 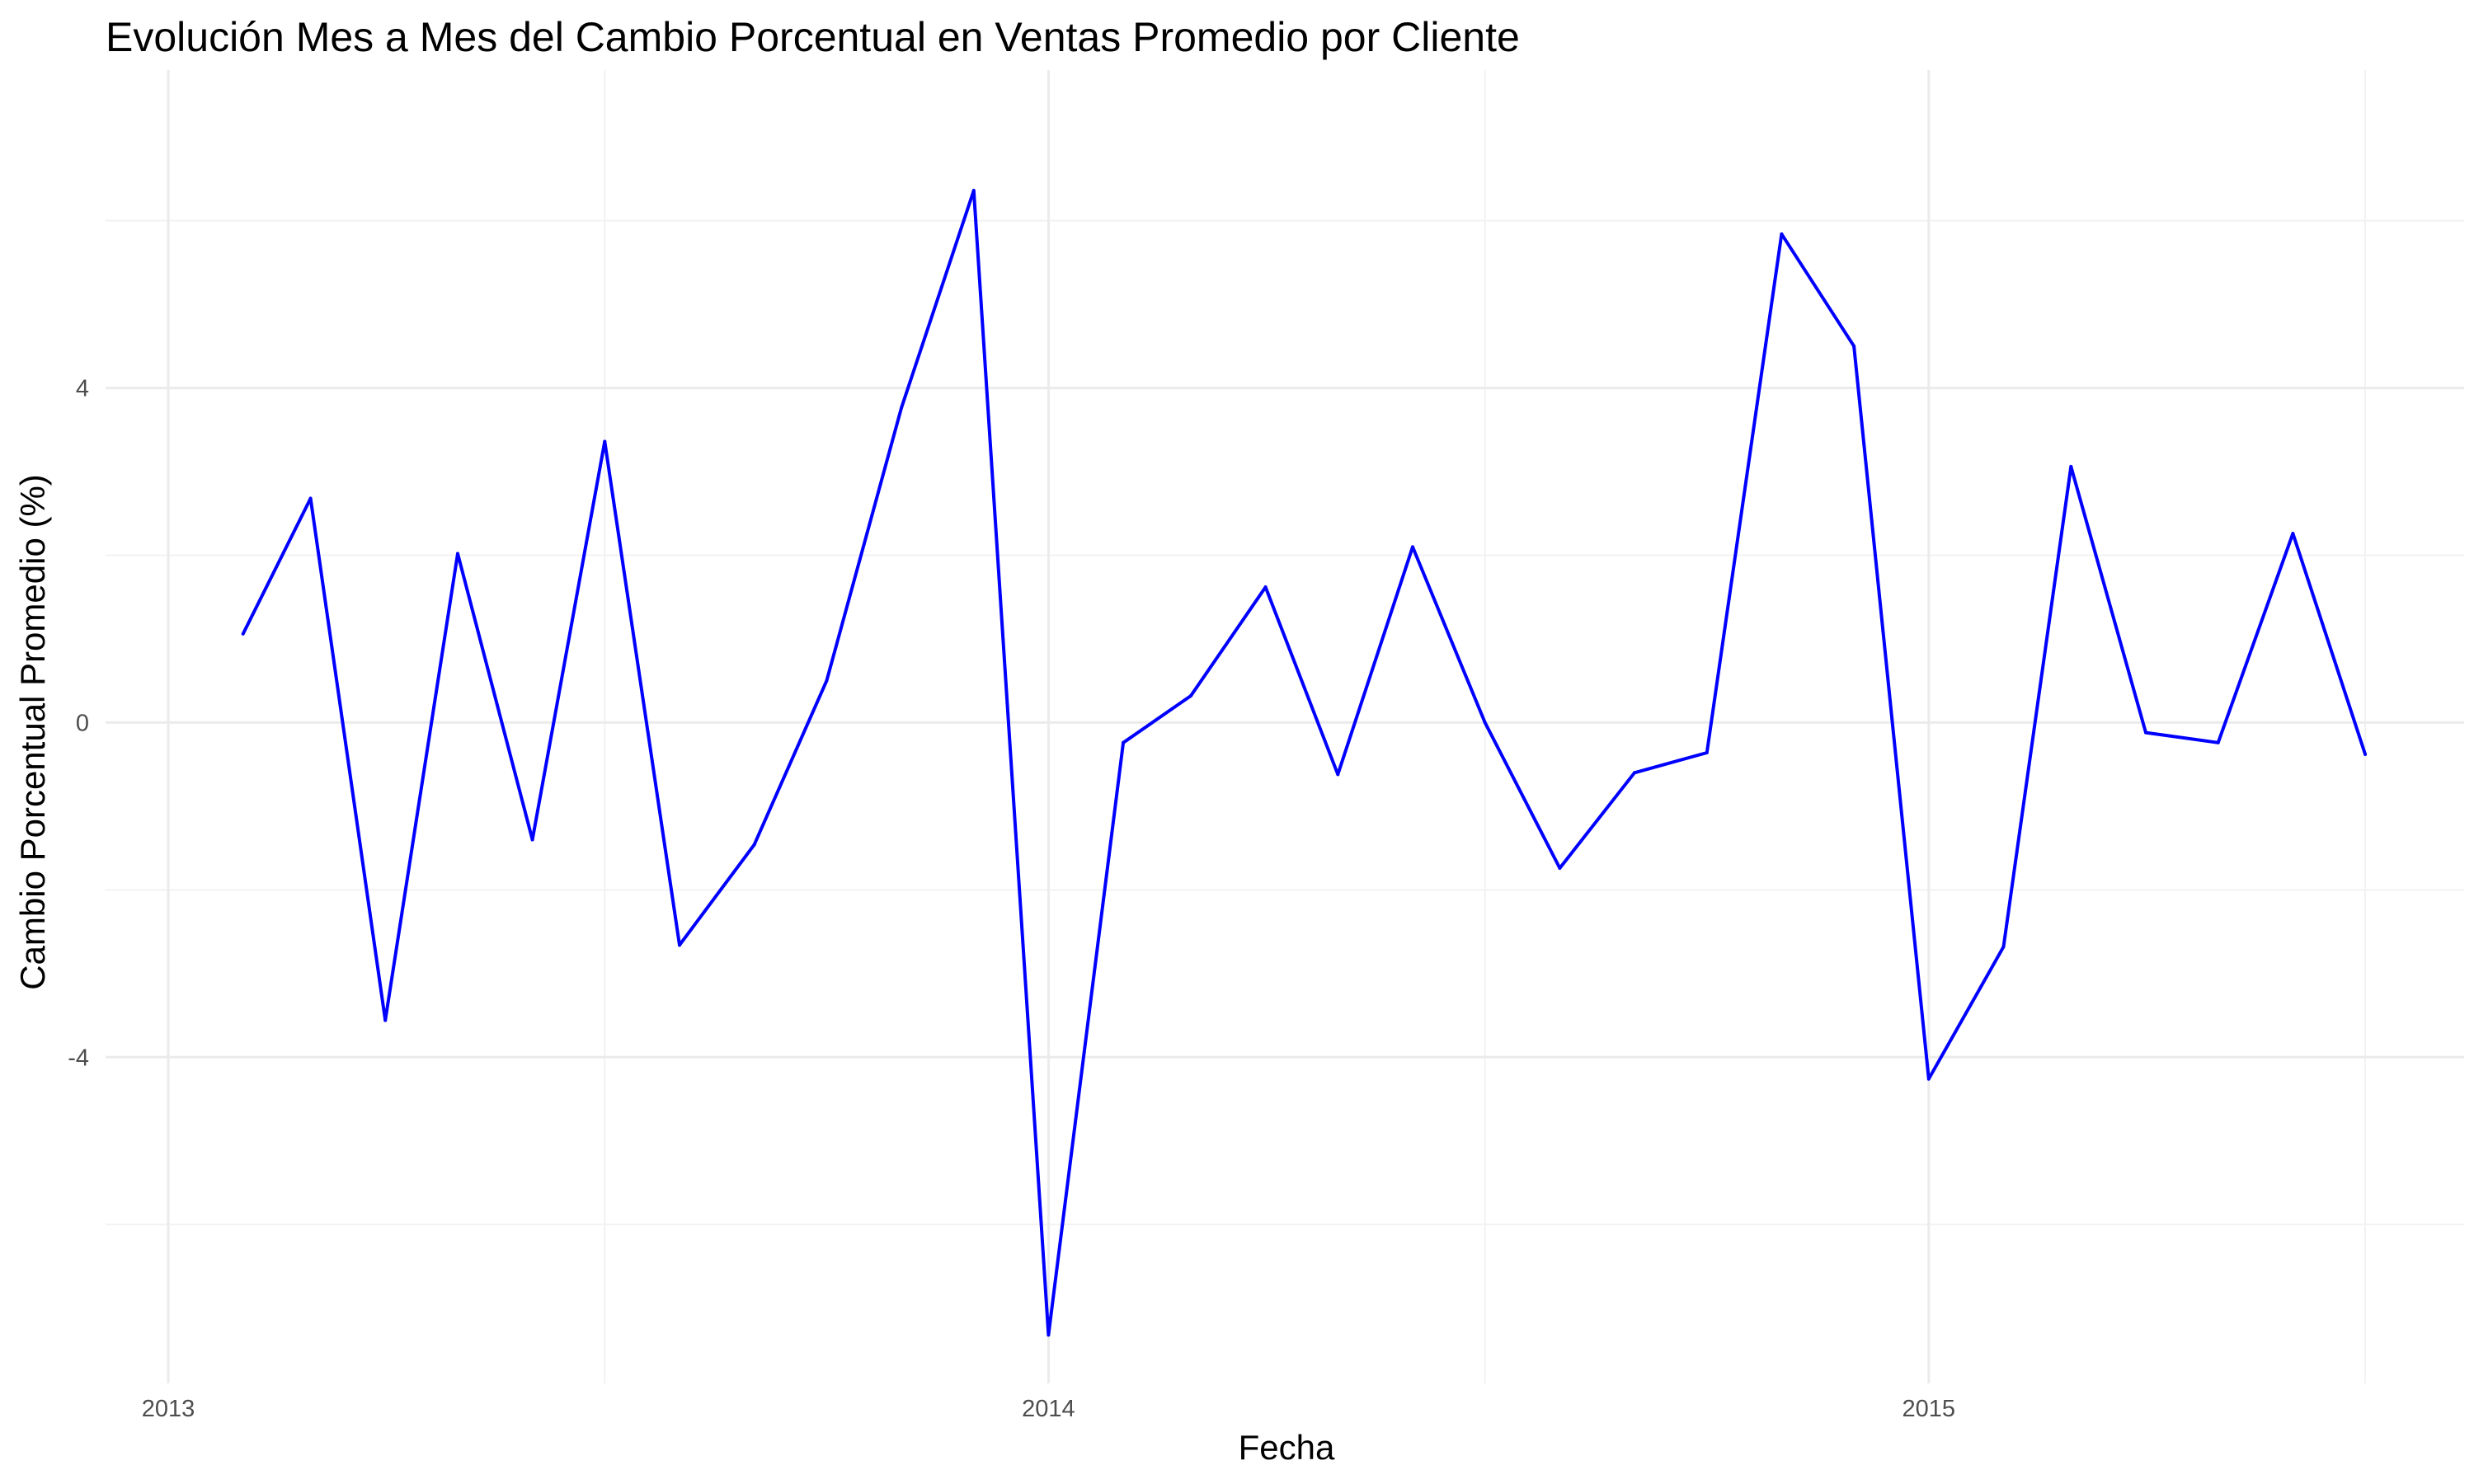 I want to click on x-axis-title: Fecha, so click(x=1287, y=1447).